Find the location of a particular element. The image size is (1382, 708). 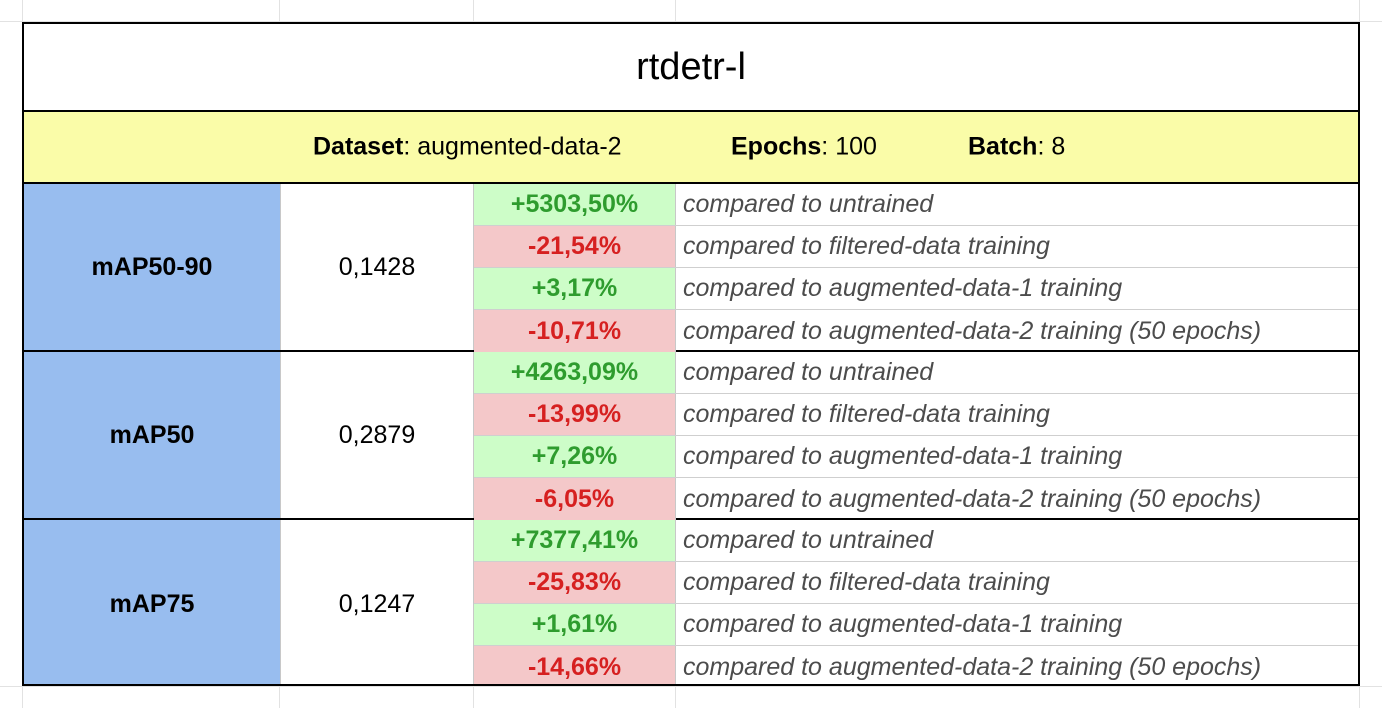

dataset-label: Dataset is located at coordinates (358, 146).